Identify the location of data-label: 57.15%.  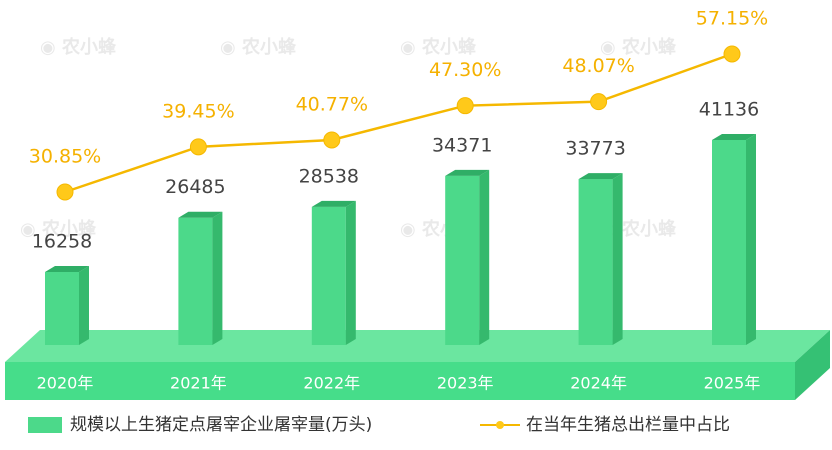
(732, 19).